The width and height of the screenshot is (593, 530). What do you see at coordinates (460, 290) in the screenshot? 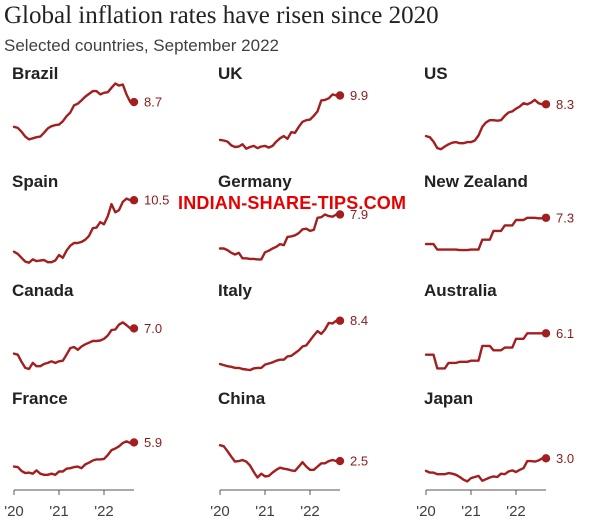
I see `panel-title: Australia` at bounding box center [460, 290].